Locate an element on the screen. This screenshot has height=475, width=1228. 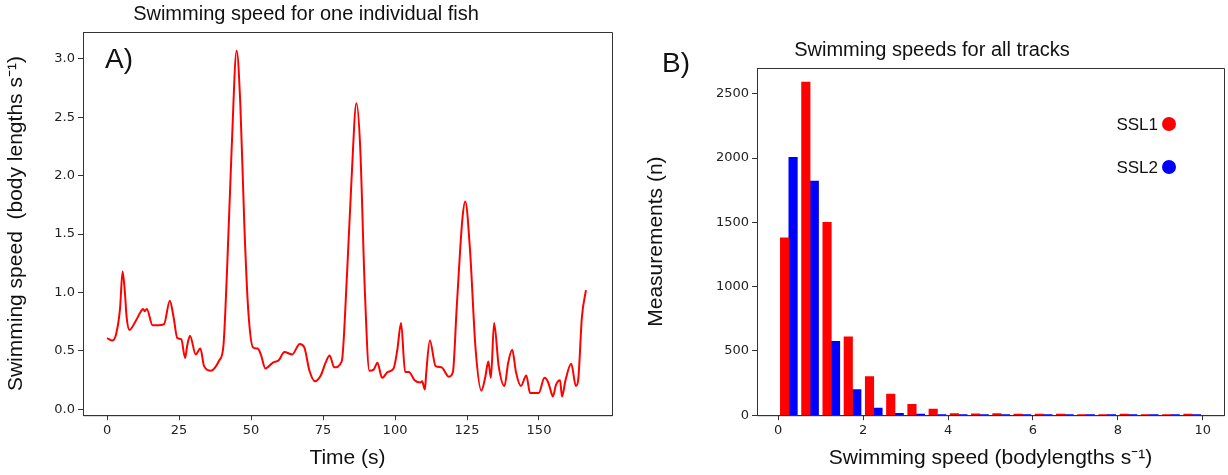
legend-label: SSL1 is located at coordinates (1137, 124).